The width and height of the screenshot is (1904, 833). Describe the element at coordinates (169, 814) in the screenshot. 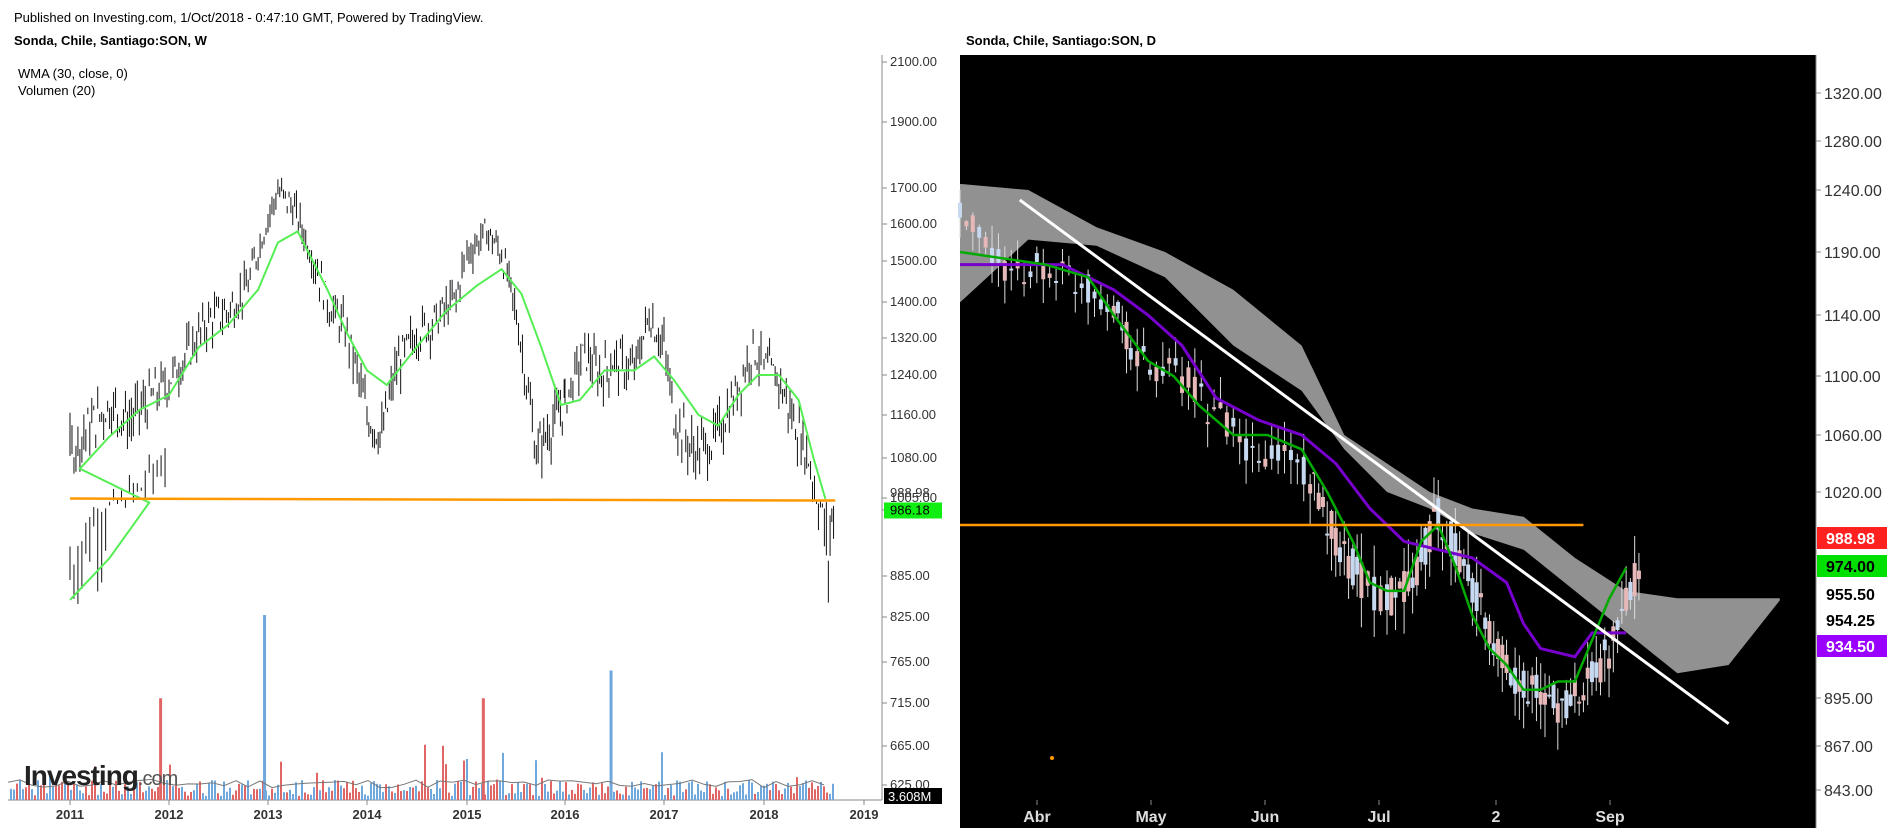

I see `time-tick-label: 2012` at that location.